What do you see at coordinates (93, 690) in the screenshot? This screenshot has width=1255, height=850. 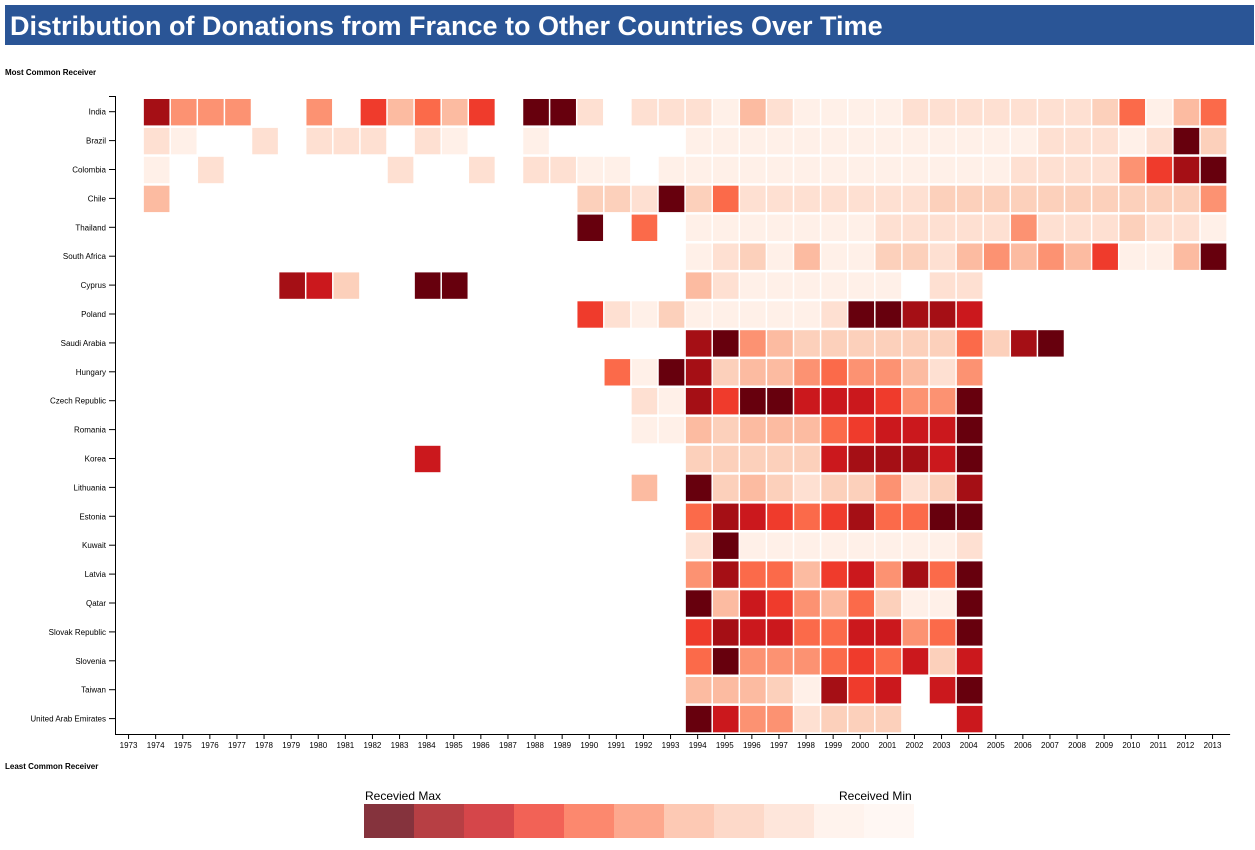 I see `y-tick-label: Taiwan` at bounding box center [93, 690].